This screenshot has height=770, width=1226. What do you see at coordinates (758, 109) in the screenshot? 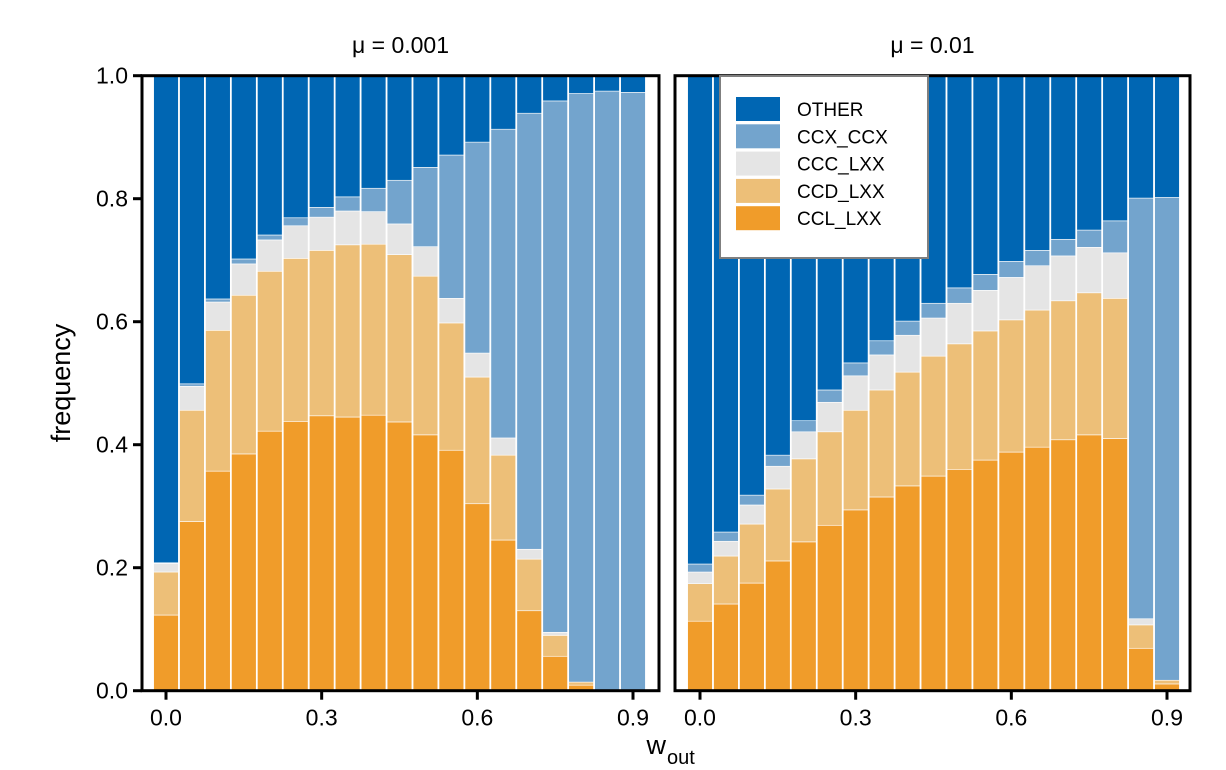
I see `legend-swatch-other` at bounding box center [758, 109].